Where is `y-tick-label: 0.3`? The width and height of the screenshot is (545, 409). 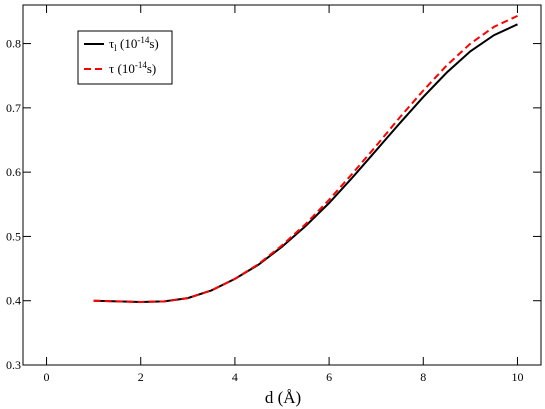
y-tick-label: 0.3 is located at coordinates (13, 365).